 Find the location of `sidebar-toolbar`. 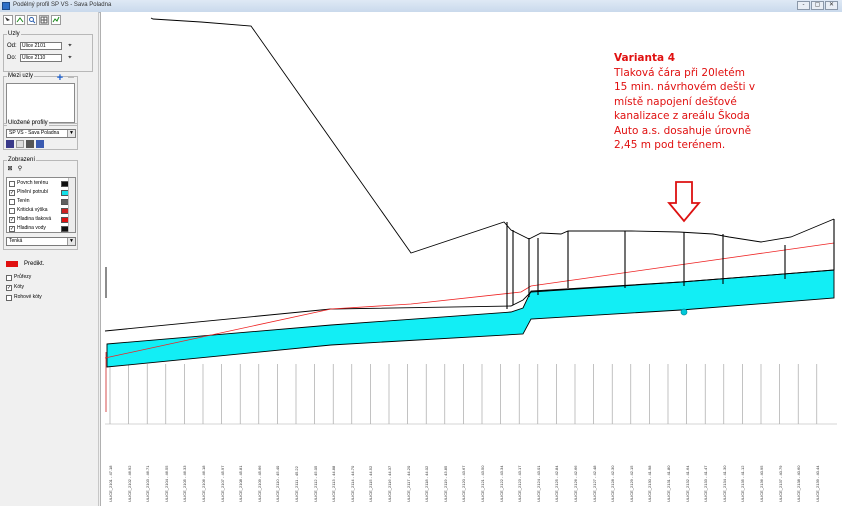

sidebar-toolbar is located at coordinates (32, 21).